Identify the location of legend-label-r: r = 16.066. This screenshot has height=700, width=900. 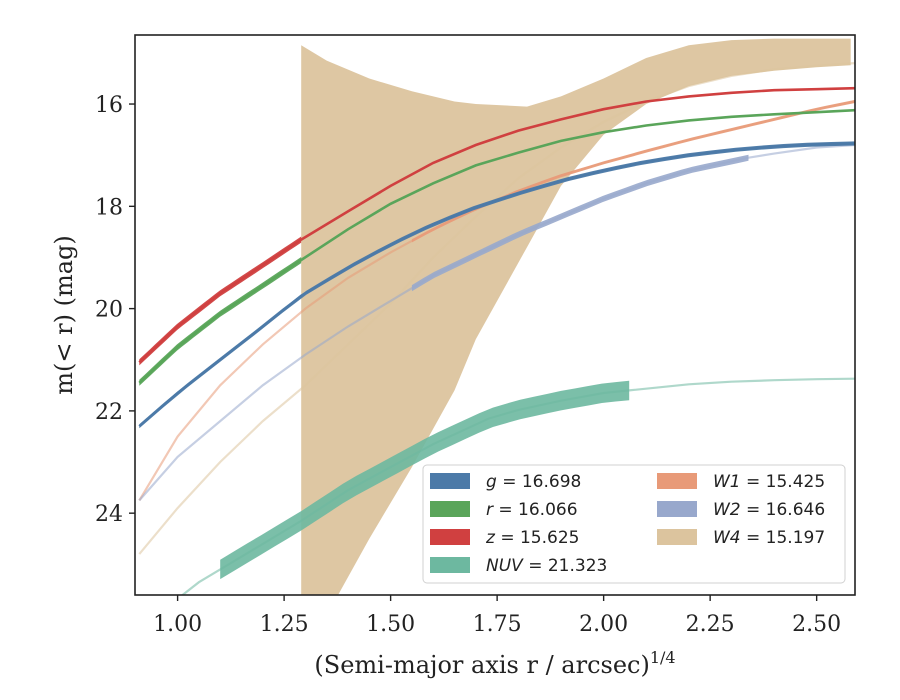
(532, 510).